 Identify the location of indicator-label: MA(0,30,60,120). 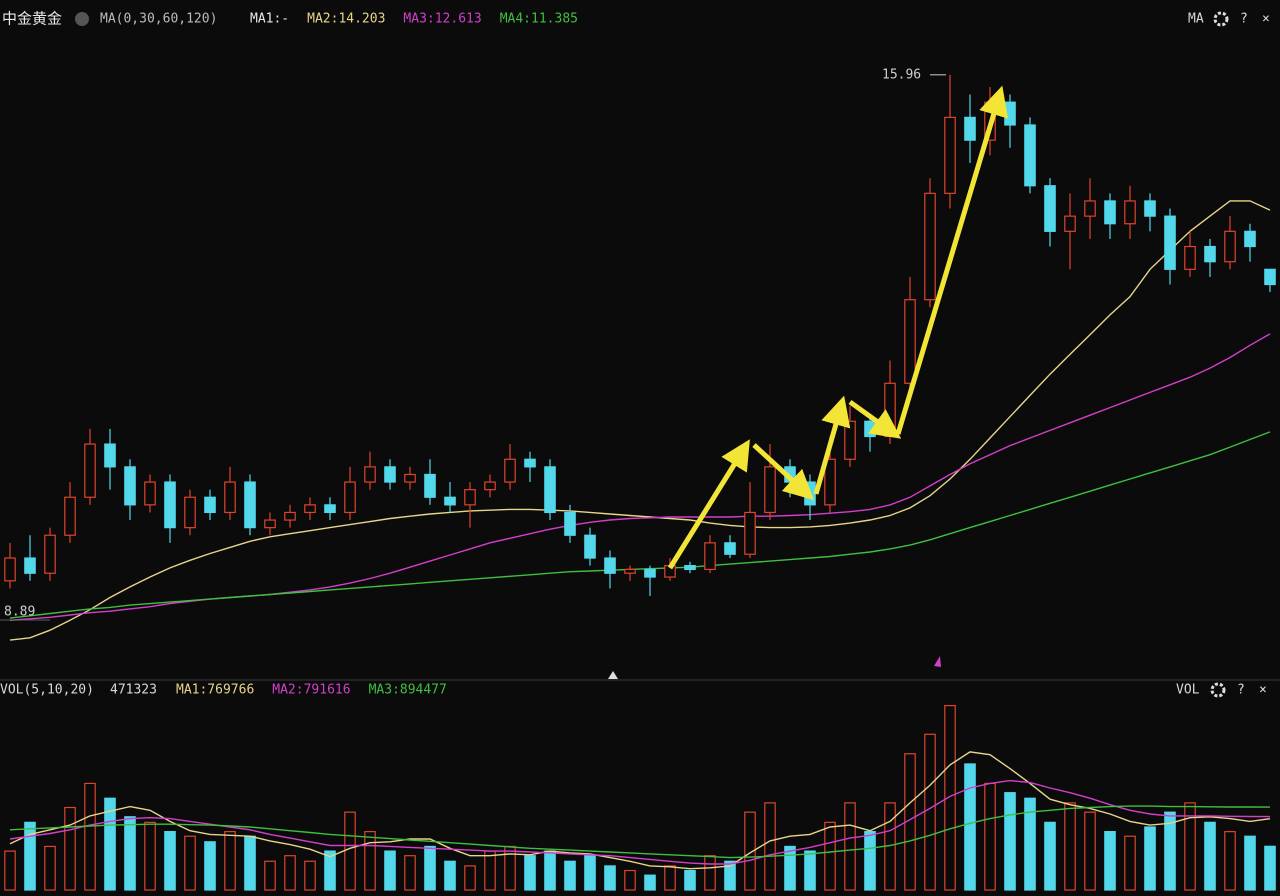
(158, 19).